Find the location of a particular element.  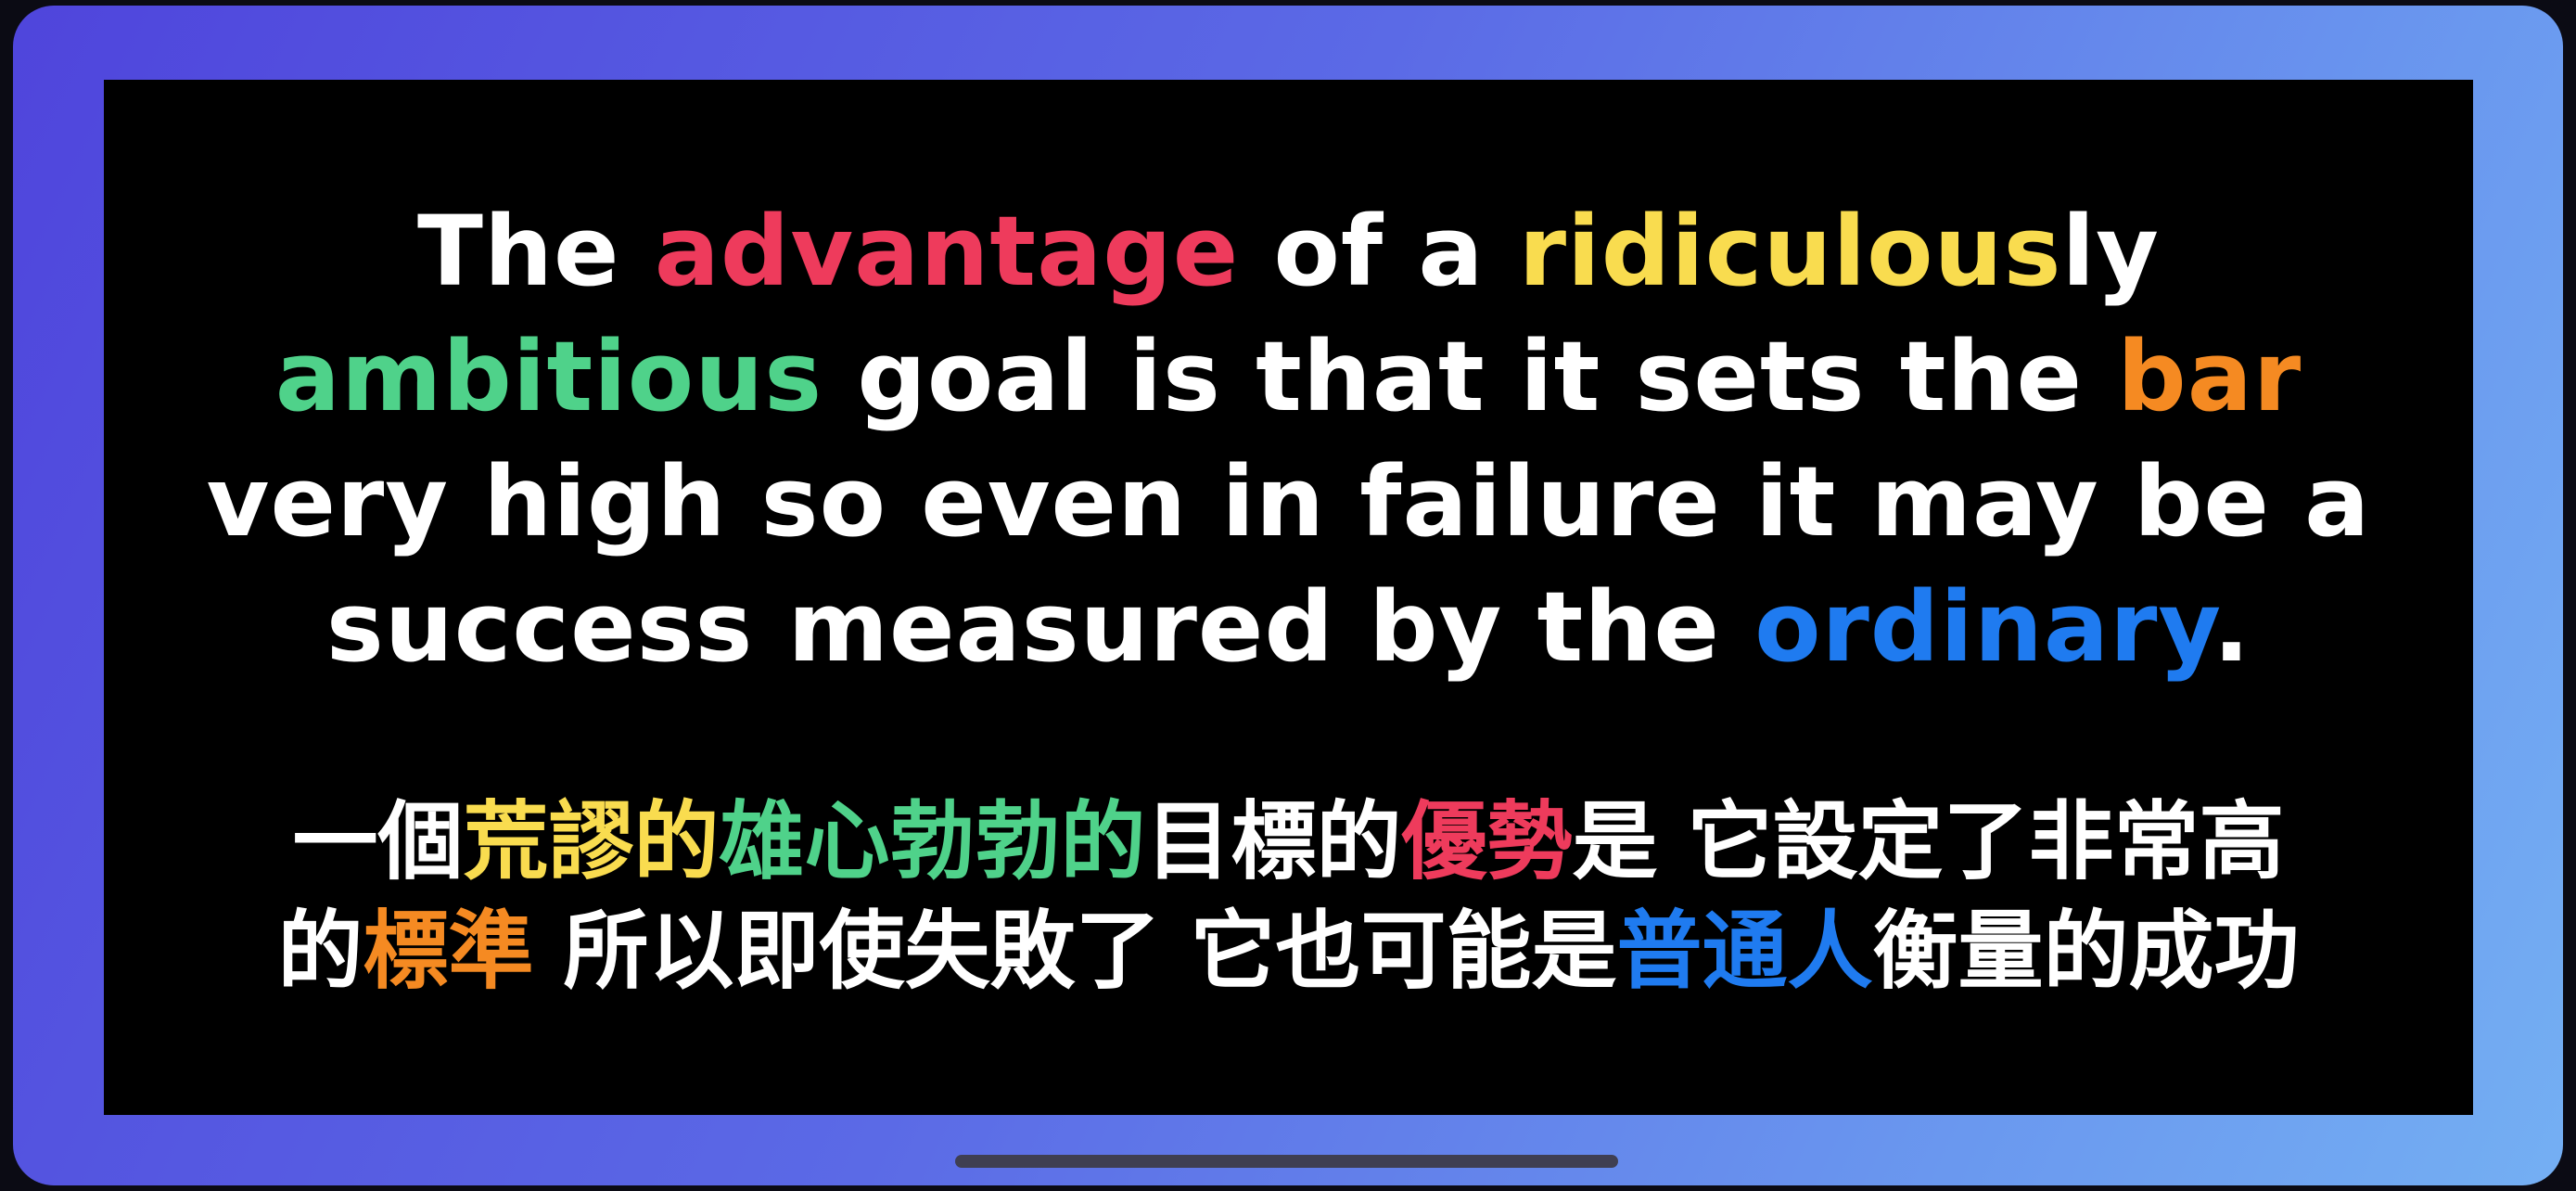

quote-zh-line-2: 的標準 所以即使失敗了 它也可能是普通人衡量的成功 is located at coordinates (1289, 951).